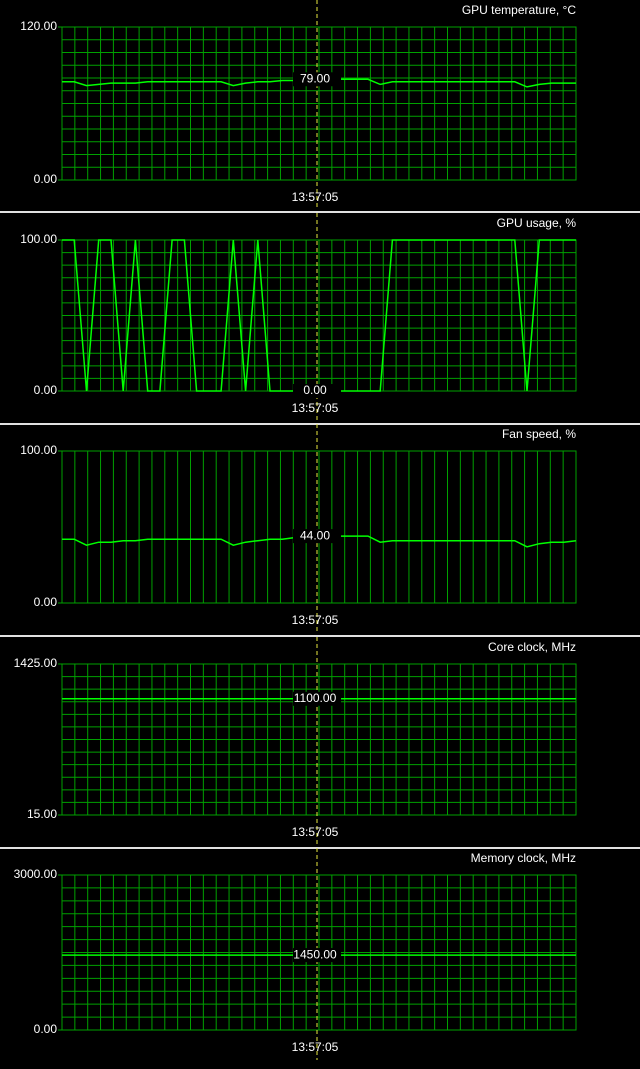  I want to click on cursor-value-label: 1100.00, so click(315, 698).